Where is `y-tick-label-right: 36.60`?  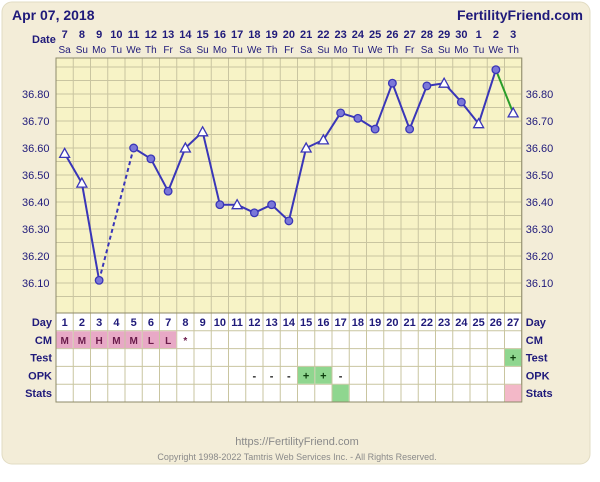 y-tick-label-right: 36.60 is located at coordinates (540, 149).